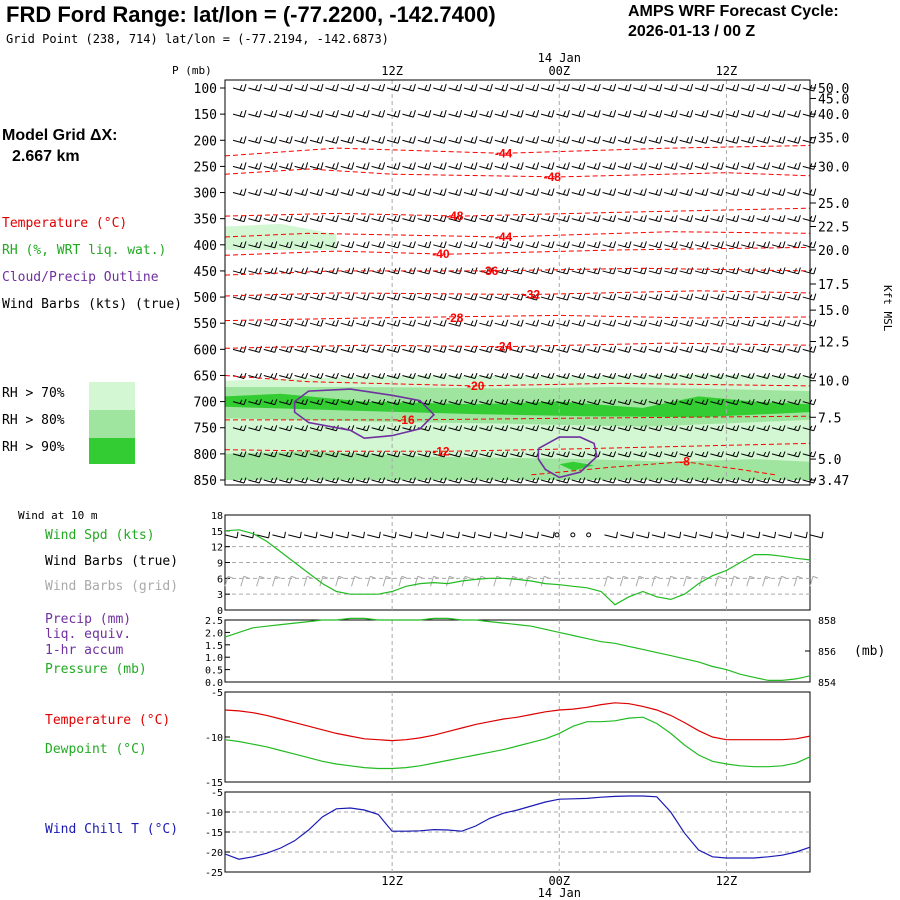 Image resolution: width=900 pixels, height=900 pixels. What do you see at coordinates (833, 89) in the screenshot?
I see `height-tick-label: 50.0` at bounding box center [833, 89].